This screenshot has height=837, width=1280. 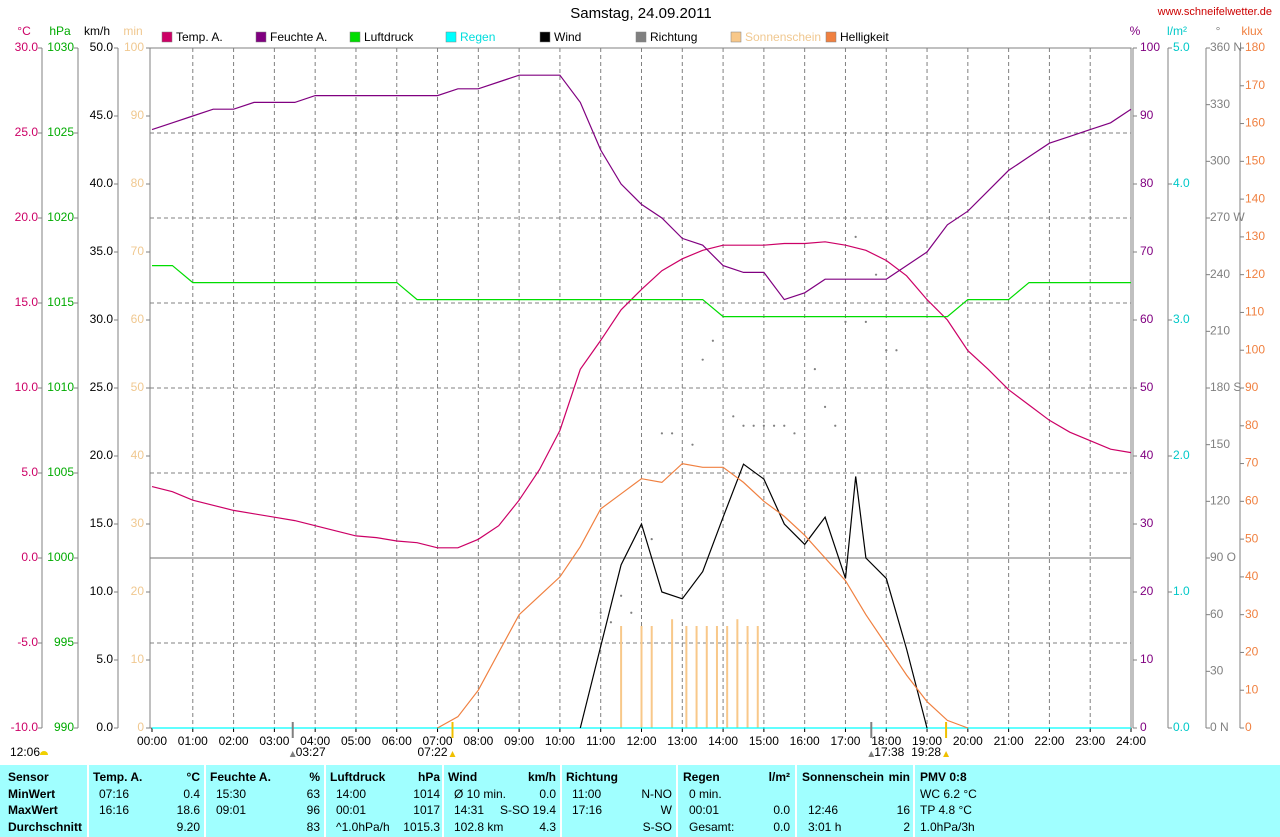 What do you see at coordinates (1219, 727) in the screenshot?
I see `y-tick-label: 0 N` at bounding box center [1219, 727].